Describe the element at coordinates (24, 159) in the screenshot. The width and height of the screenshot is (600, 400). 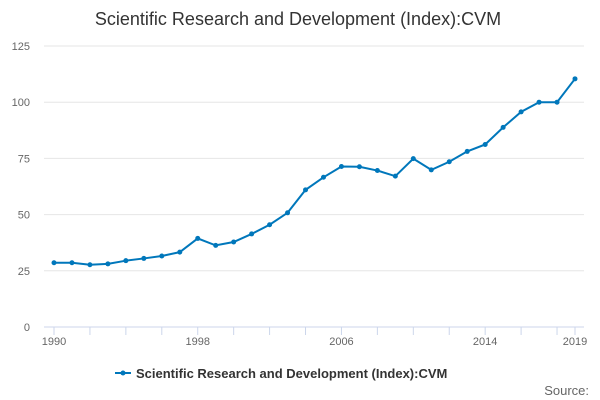
I see `y-tick-label: 75` at that location.